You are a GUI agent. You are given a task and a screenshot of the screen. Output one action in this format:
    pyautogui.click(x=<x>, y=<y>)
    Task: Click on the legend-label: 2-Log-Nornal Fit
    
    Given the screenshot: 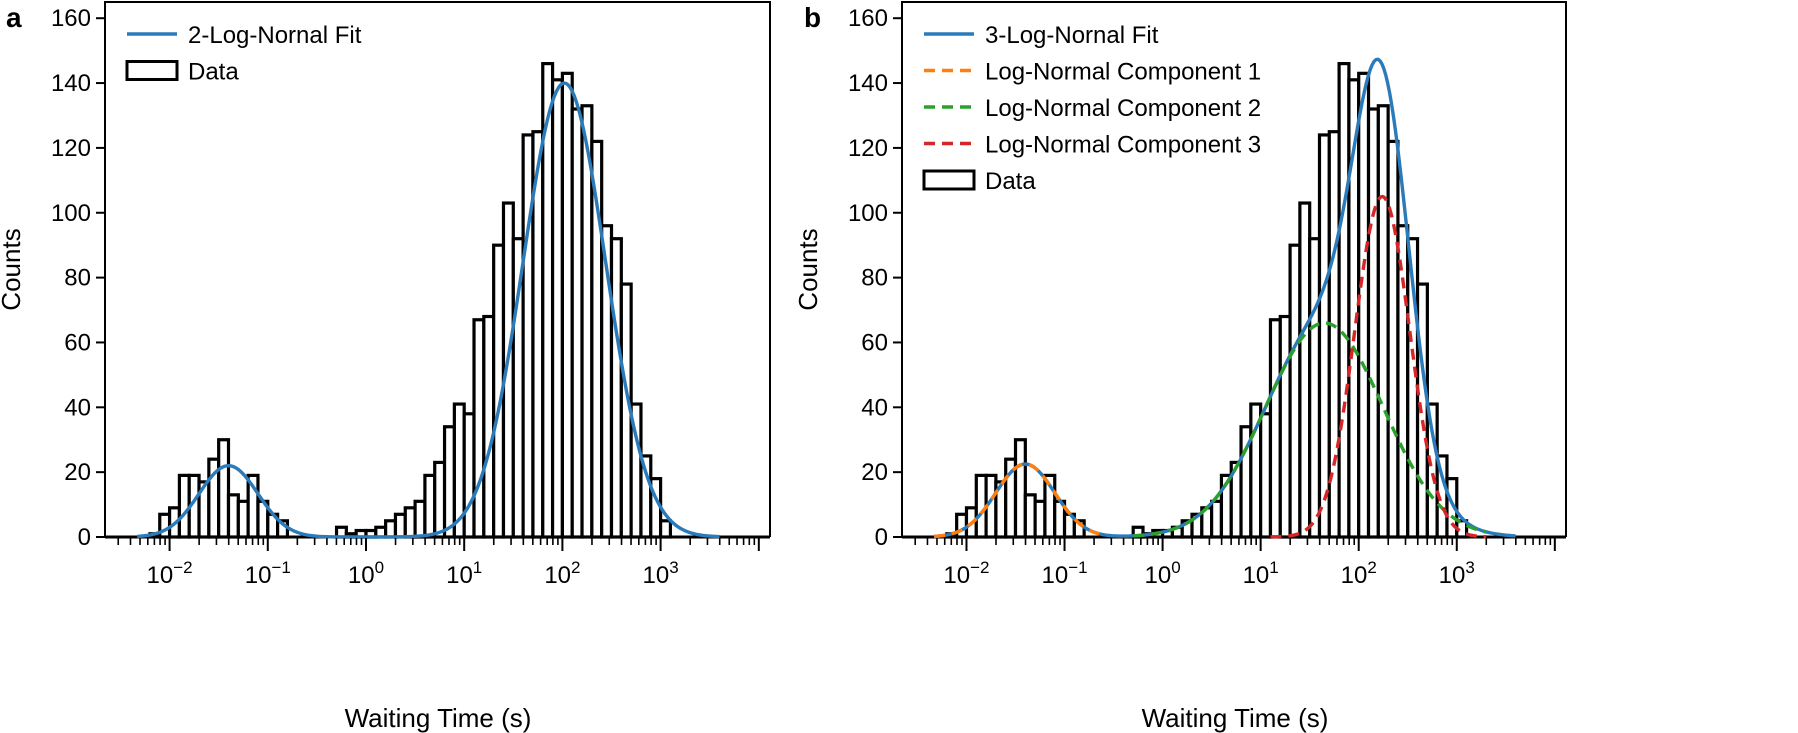 What is the action you would take?
    pyautogui.click(x=275, y=35)
    